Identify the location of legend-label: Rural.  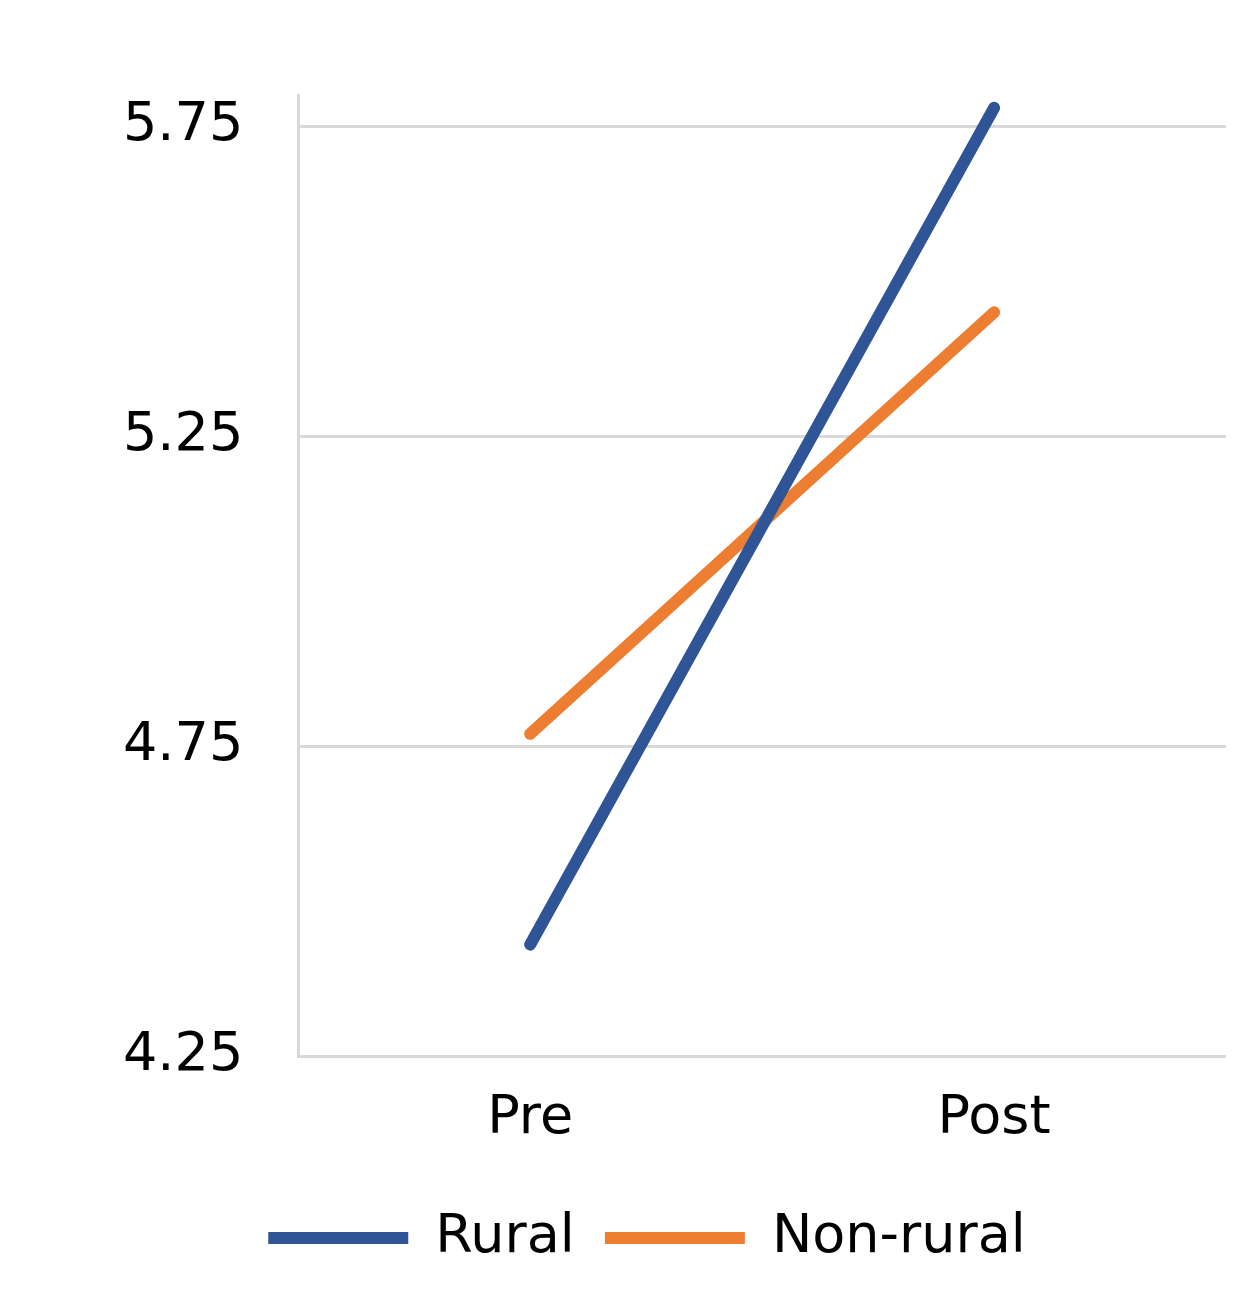
(505, 1234).